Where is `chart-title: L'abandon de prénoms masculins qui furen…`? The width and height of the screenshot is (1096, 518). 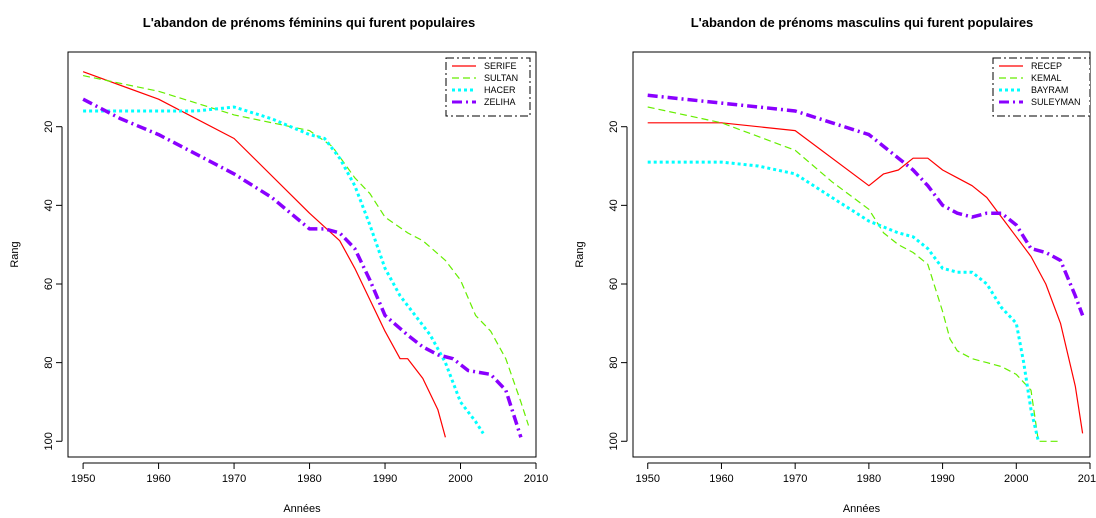 chart-title: L'abandon de prénoms masculins qui furen… is located at coordinates (862, 22).